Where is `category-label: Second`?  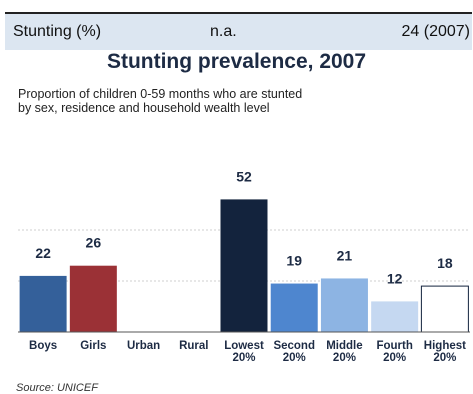
category-label: Second is located at coordinates (294, 346).